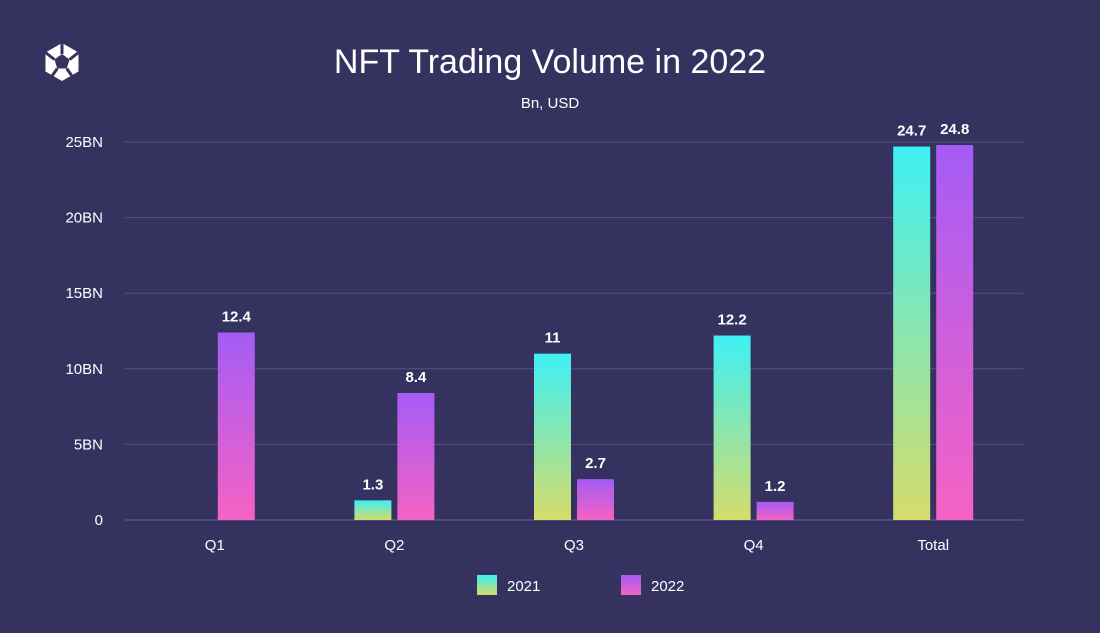 This screenshot has width=1100, height=633. I want to click on x-tick-label: Total, so click(933, 545).